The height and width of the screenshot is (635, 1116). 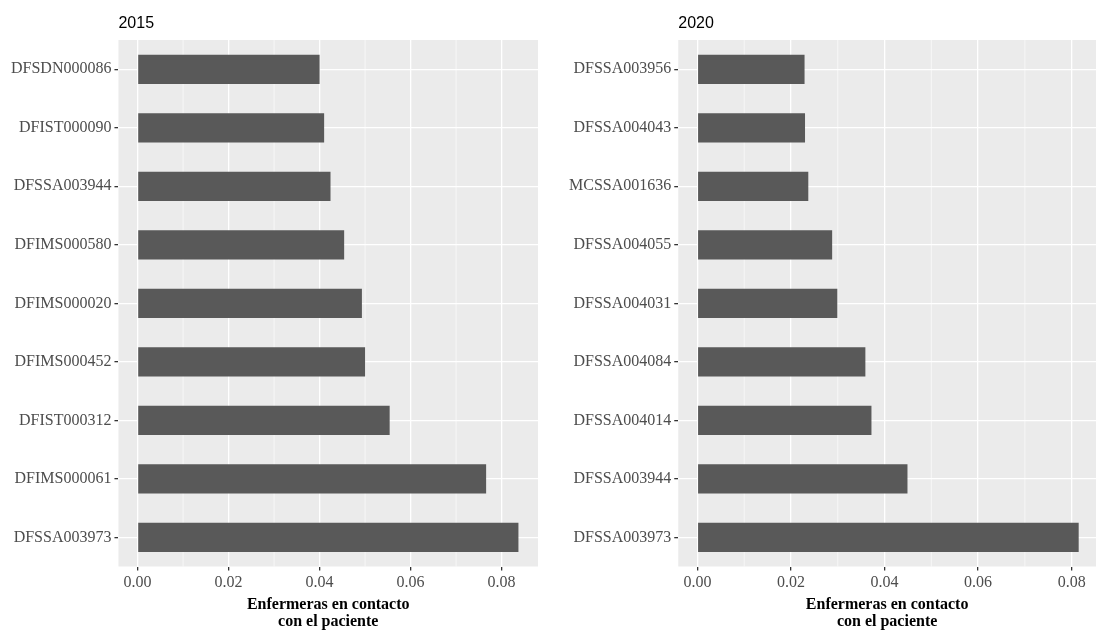 I want to click on y-tick-label: DFIST000312, so click(x=65, y=419).